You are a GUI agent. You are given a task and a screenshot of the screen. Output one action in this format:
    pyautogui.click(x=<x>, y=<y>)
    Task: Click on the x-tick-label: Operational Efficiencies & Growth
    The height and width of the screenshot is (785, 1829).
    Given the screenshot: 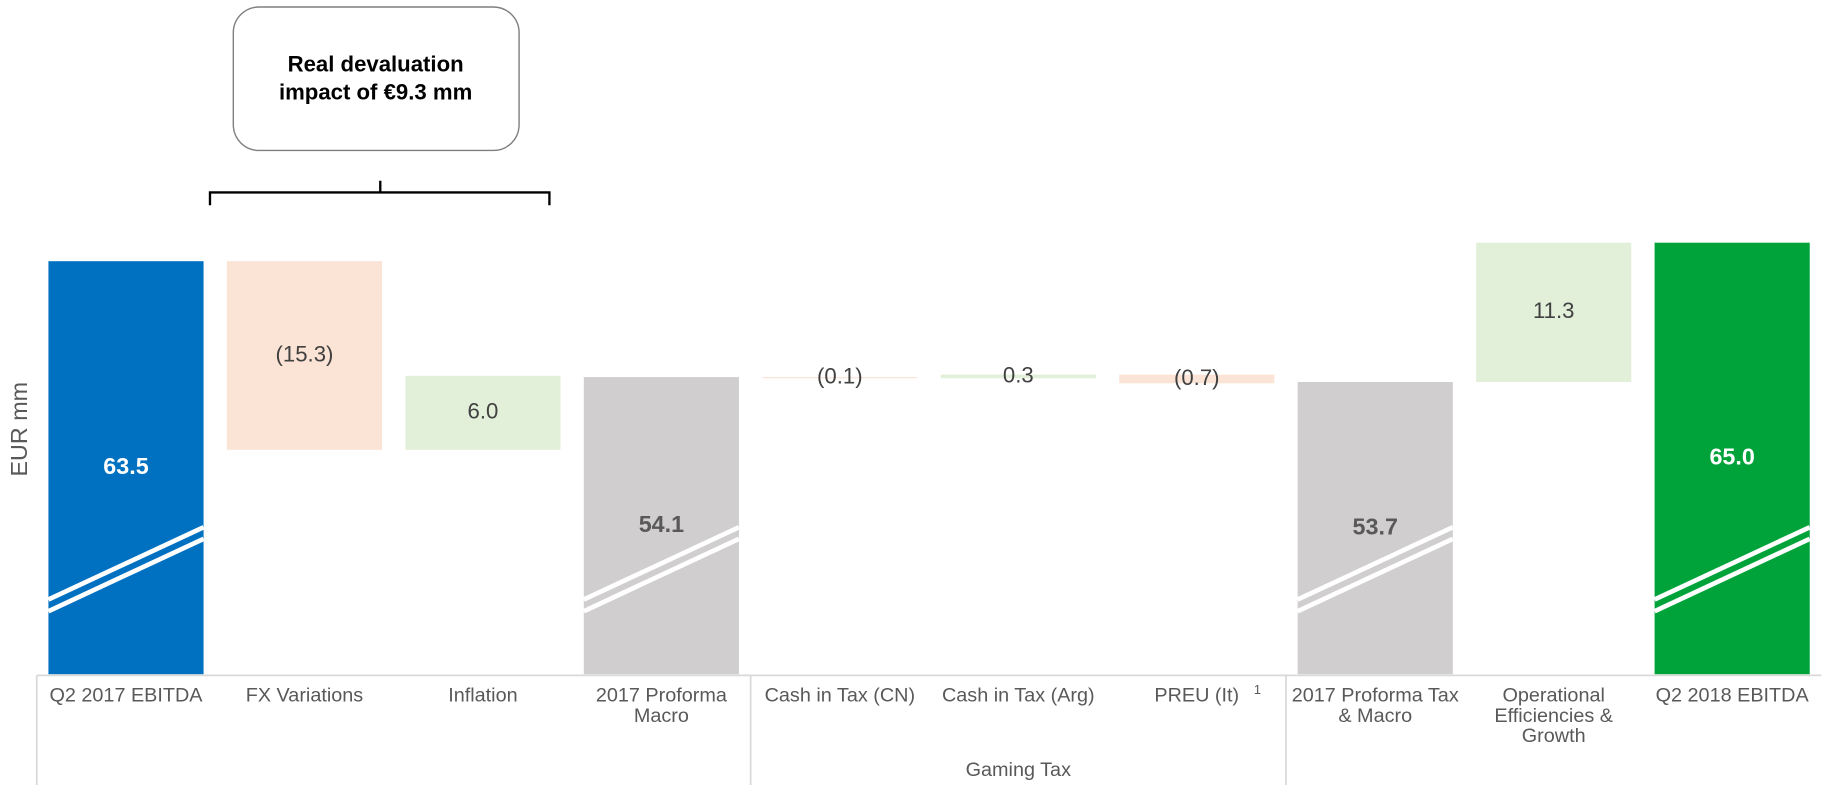 What is the action you would take?
    pyautogui.click(x=1553, y=716)
    